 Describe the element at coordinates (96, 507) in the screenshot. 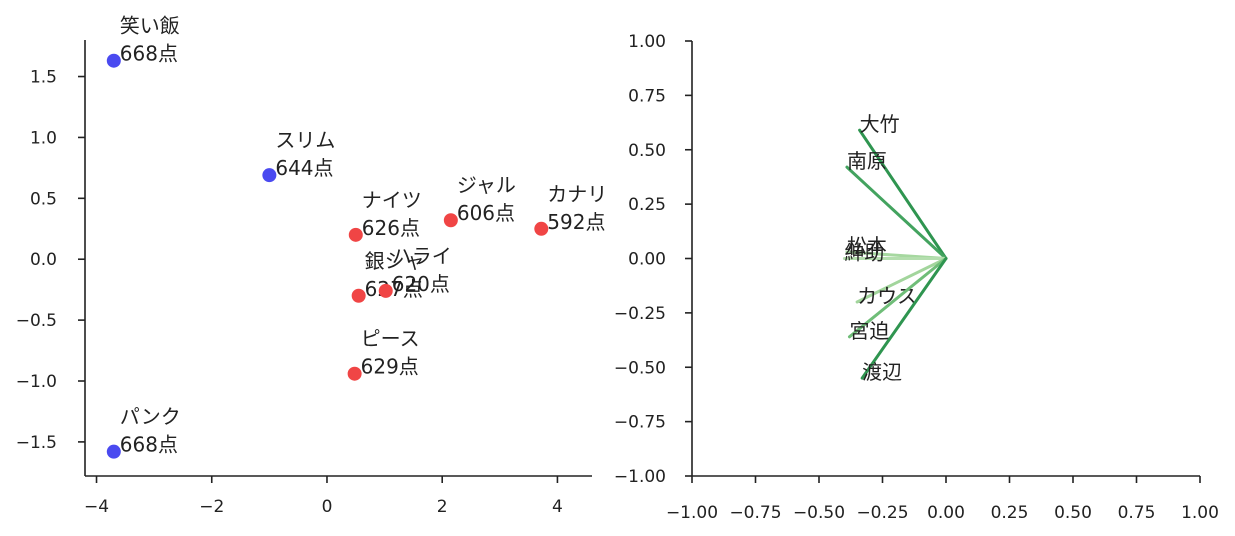

I see `x-tick-label: −4` at that location.